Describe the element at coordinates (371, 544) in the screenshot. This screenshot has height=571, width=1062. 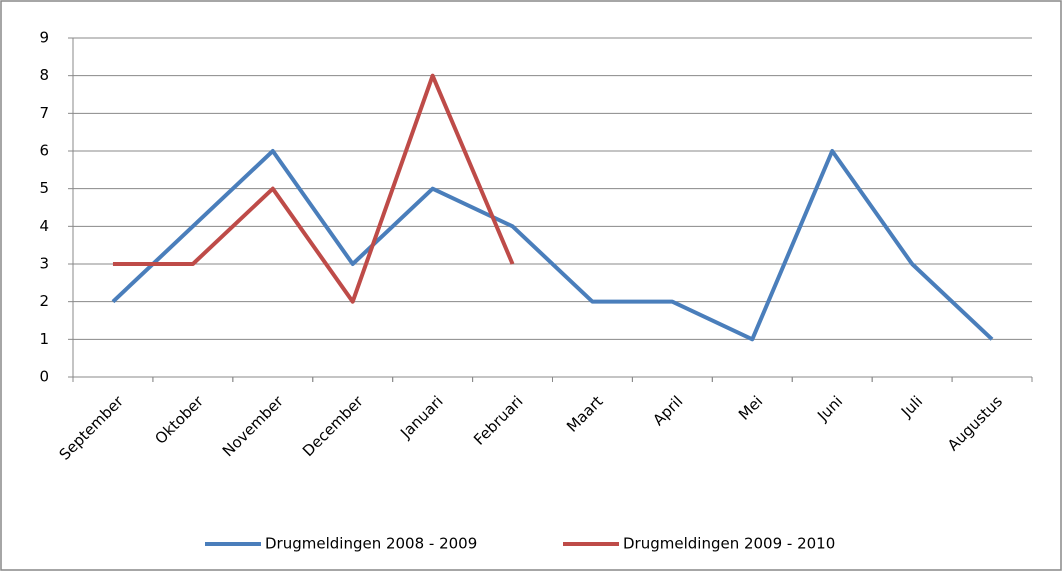
I see `legend-label: Drugmeldingen 2008 - 2009` at that location.